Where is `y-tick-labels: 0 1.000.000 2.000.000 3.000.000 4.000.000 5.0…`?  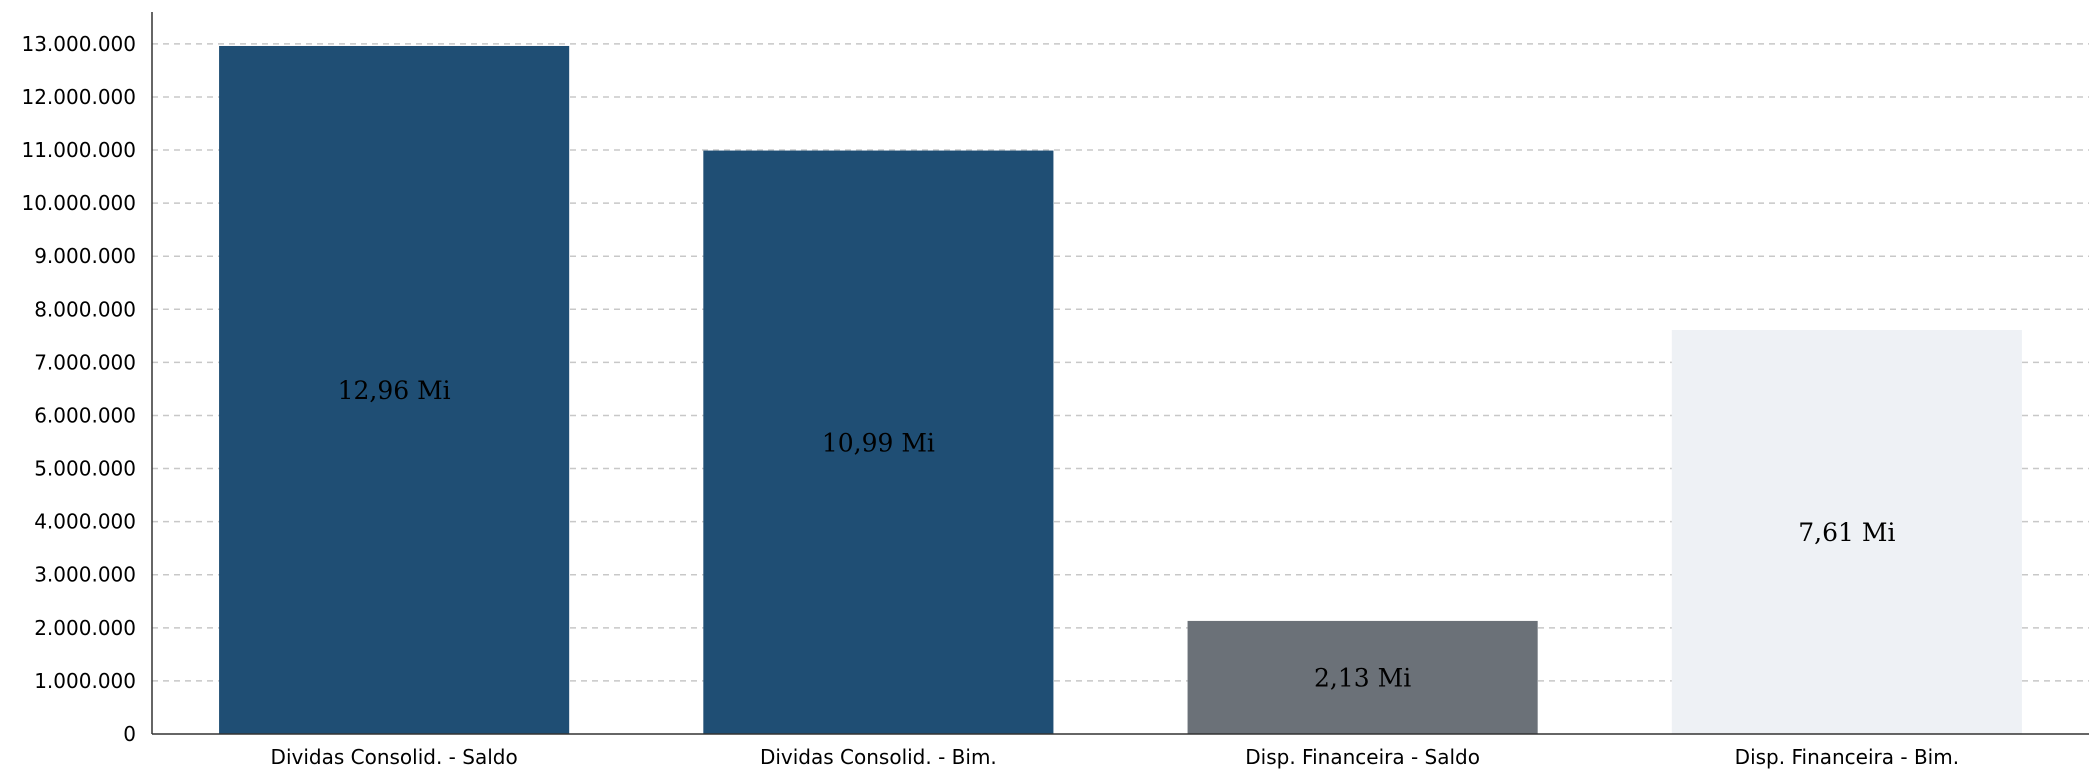
y-tick-labels: 0 1.000.000 2.000.000 3.000.000 4.000.000 5.0… is located at coordinates (78, 389).